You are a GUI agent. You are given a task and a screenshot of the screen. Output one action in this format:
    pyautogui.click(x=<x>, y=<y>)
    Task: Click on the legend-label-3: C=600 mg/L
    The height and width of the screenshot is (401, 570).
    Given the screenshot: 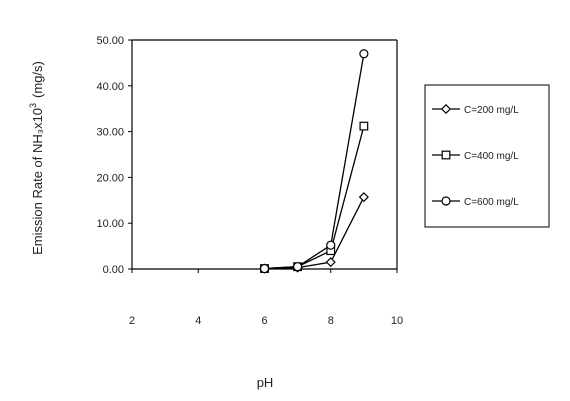 What is the action you would take?
    pyautogui.click(x=491, y=202)
    